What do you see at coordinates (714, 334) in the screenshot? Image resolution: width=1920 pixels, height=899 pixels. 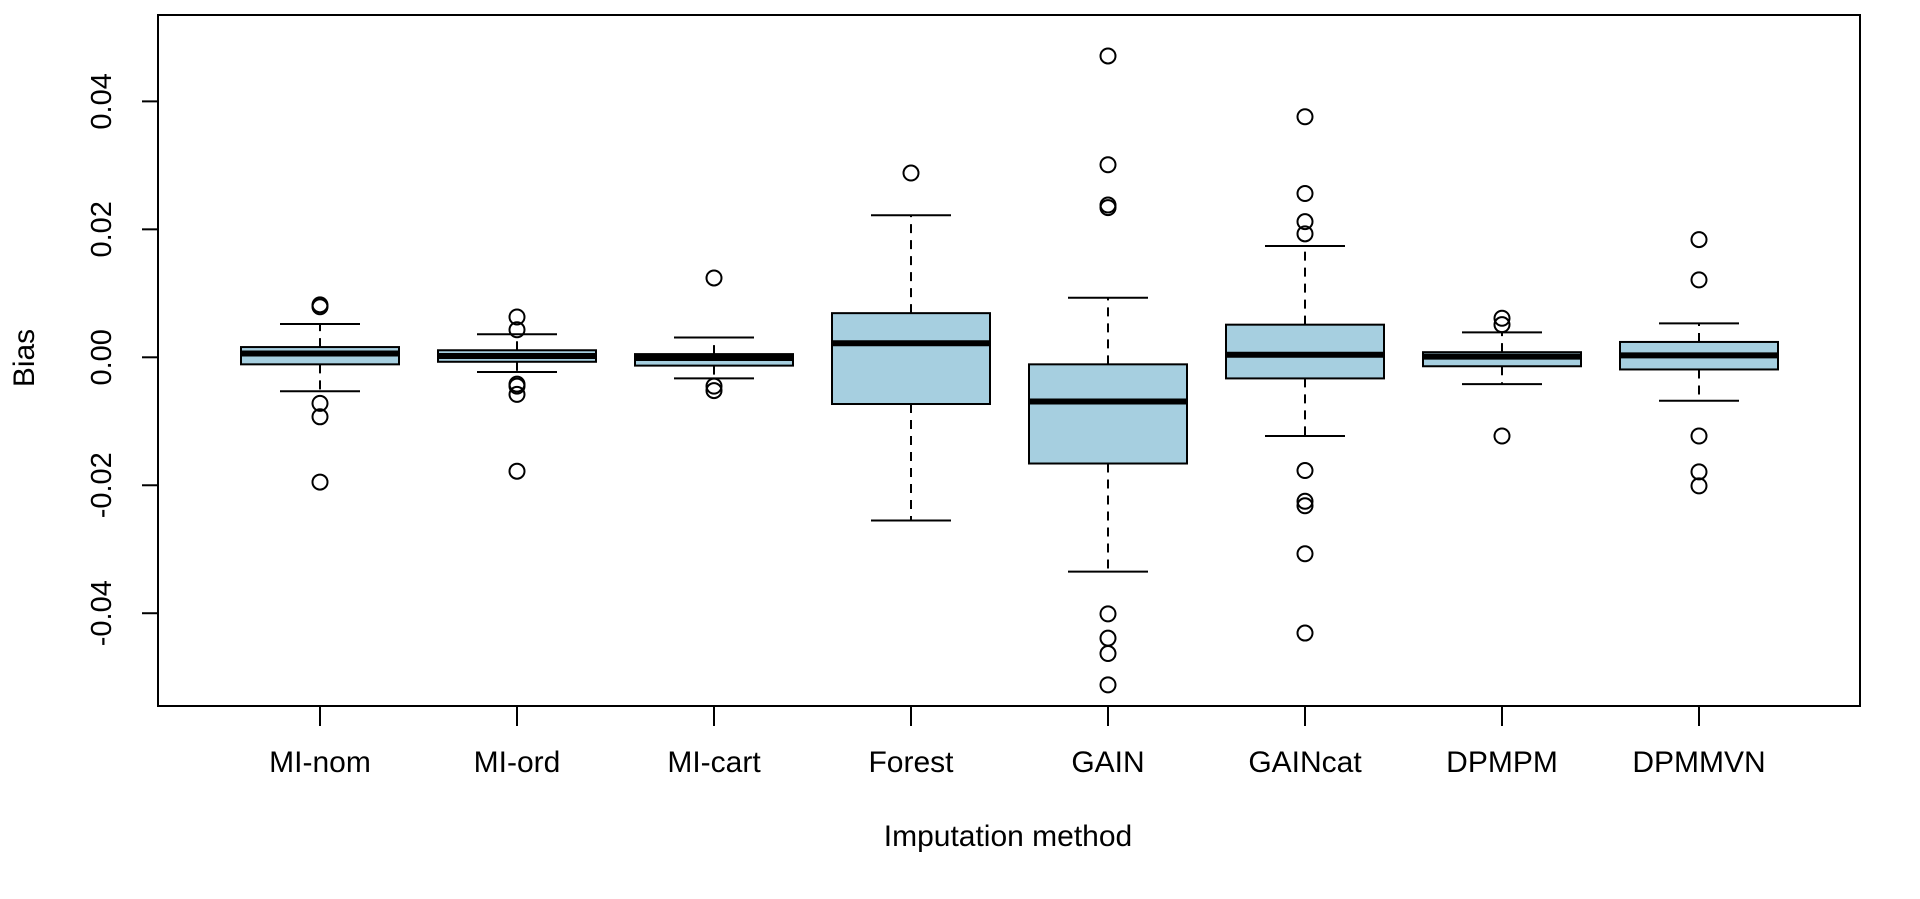 I see `box-group-mi-cart` at bounding box center [714, 334].